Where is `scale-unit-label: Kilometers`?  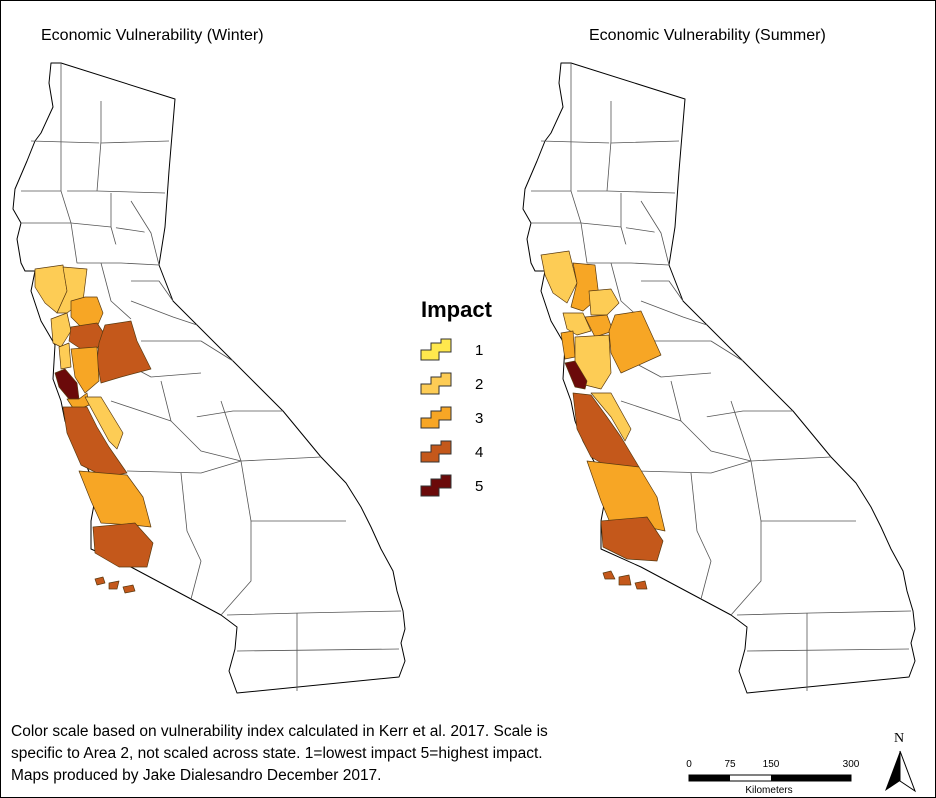
scale-unit-label: Kilometers is located at coordinates (769, 790).